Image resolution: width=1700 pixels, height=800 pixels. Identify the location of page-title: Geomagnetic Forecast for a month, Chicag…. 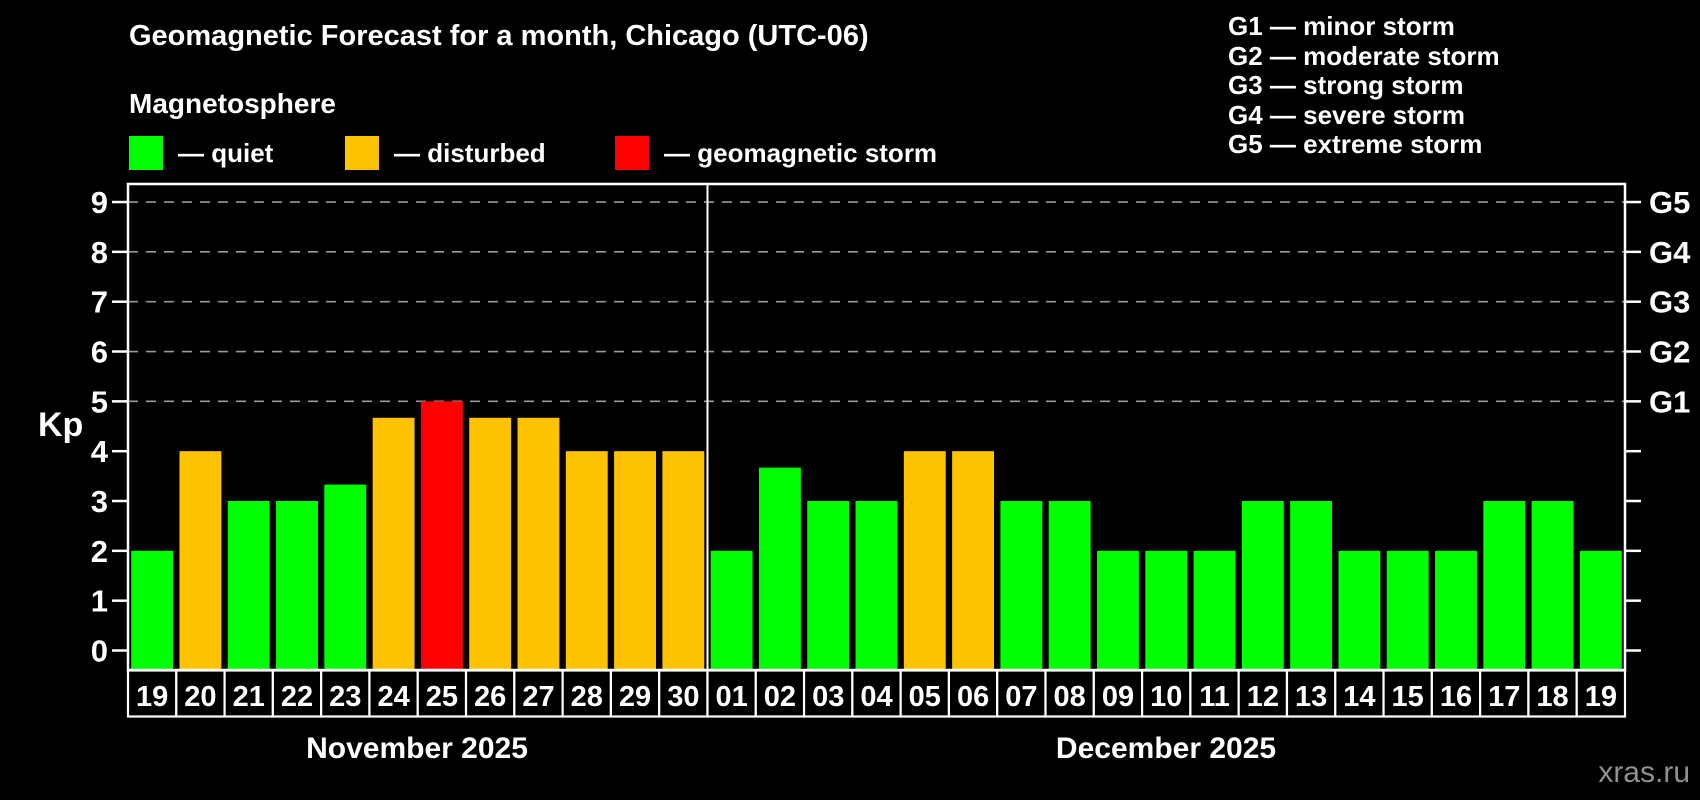
(499, 36).